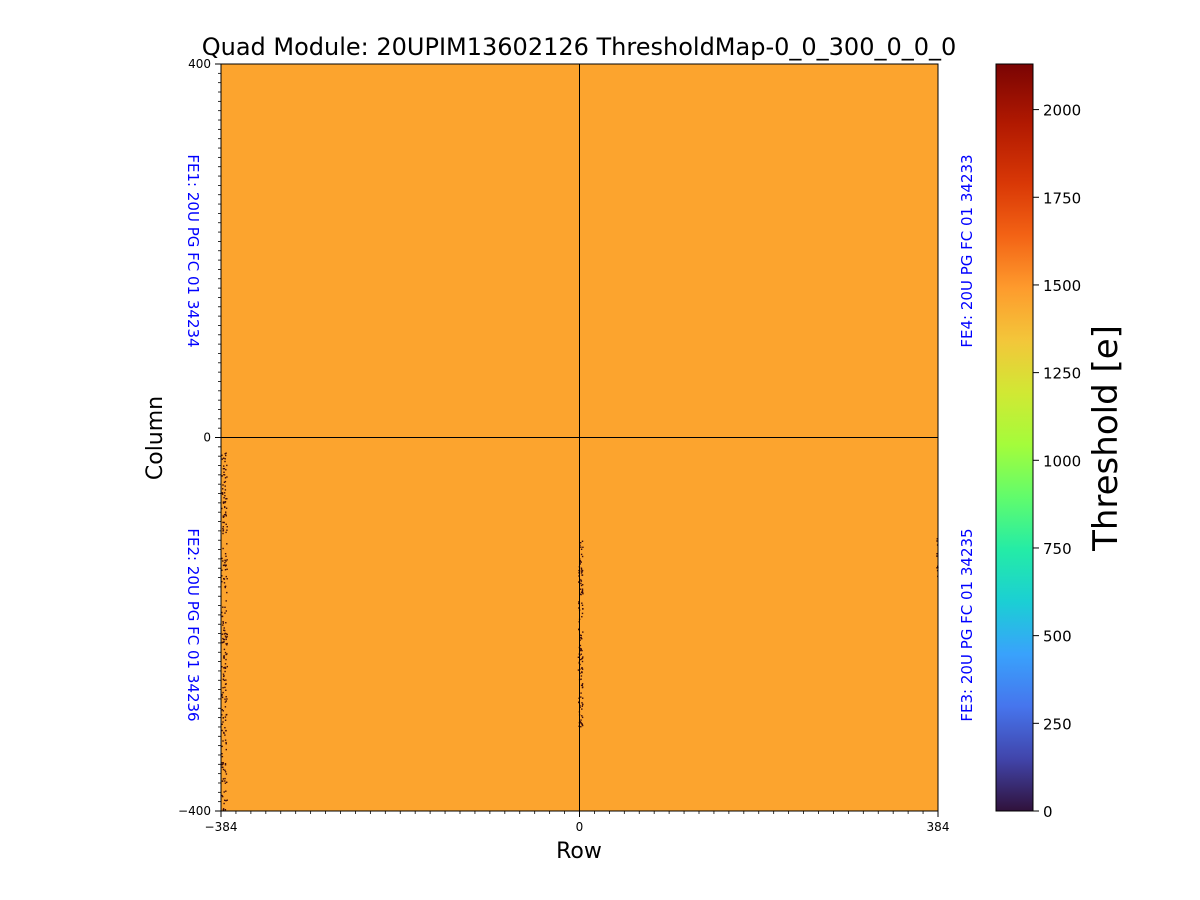 This screenshot has width=1200, height=900. Describe the element at coordinates (1057, 549) in the screenshot. I see `colorbar-tick-label: 750` at that location.